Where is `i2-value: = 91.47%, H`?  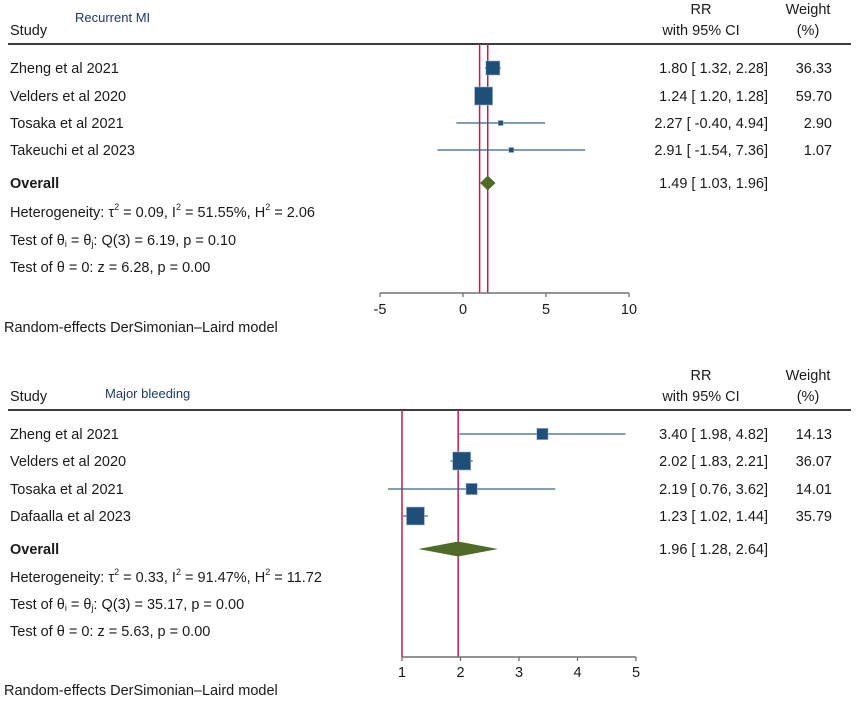 i2-value: = 91.47%, H is located at coordinates (223, 578).